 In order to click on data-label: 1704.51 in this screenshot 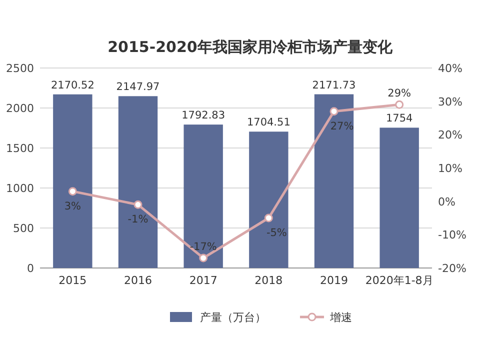, I will do `click(268, 122)`.